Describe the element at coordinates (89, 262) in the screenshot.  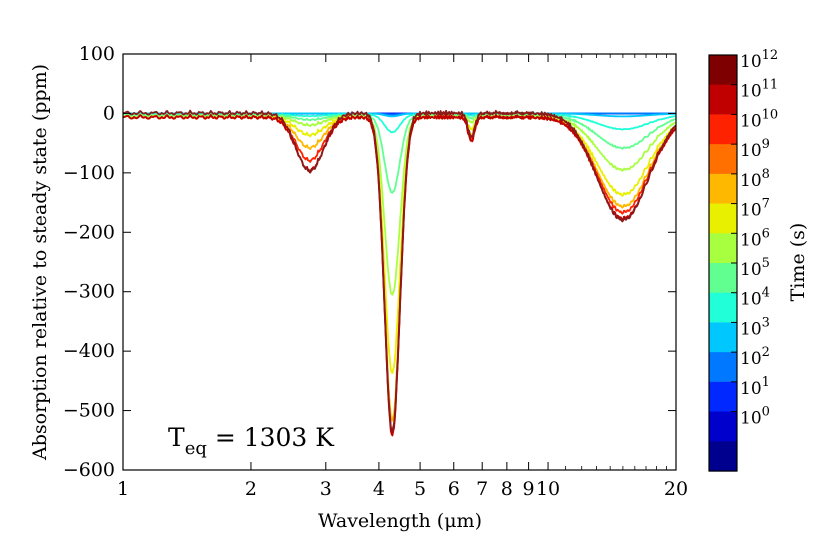
I see `y-tick-labels: 100 0 −100 −200 −300 −400 −500 −600` at that location.